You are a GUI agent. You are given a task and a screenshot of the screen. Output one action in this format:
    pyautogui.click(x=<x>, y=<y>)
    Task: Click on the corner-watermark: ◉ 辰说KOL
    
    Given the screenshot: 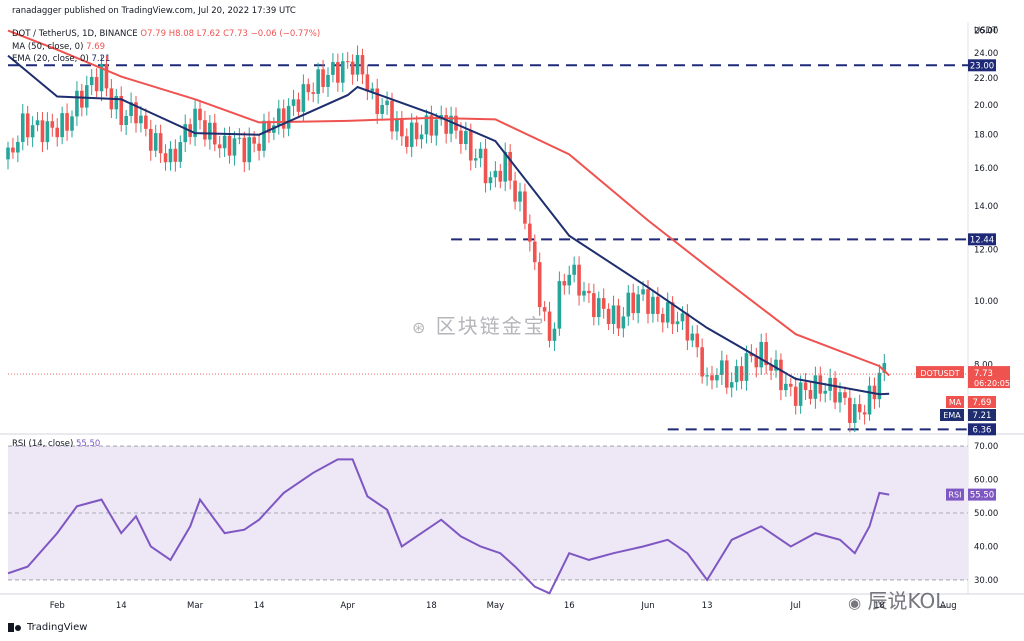 What is the action you would take?
    pyautogui.click(x=897, y=599)
    